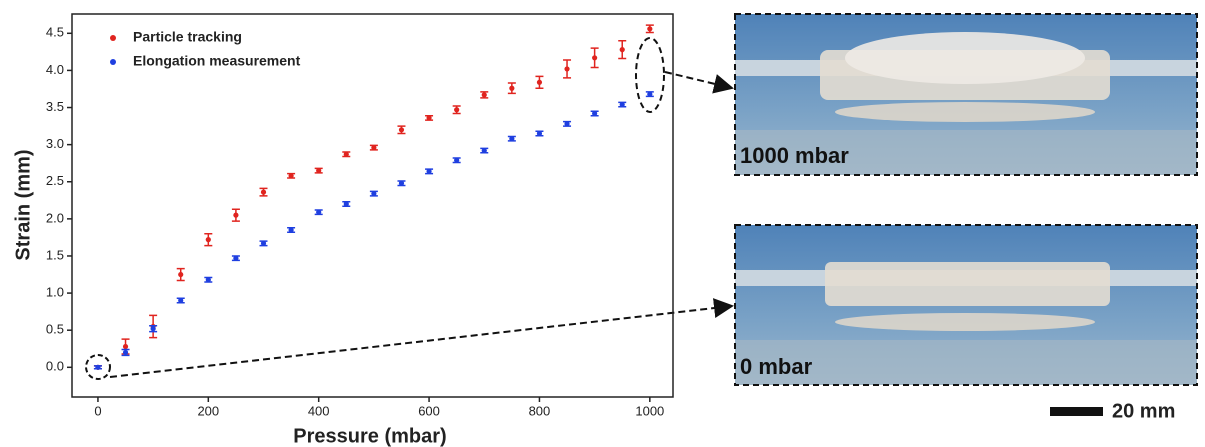 The image size is (1205, 447). I want to click on y-tick-label: 3.0, so click(55, 143).